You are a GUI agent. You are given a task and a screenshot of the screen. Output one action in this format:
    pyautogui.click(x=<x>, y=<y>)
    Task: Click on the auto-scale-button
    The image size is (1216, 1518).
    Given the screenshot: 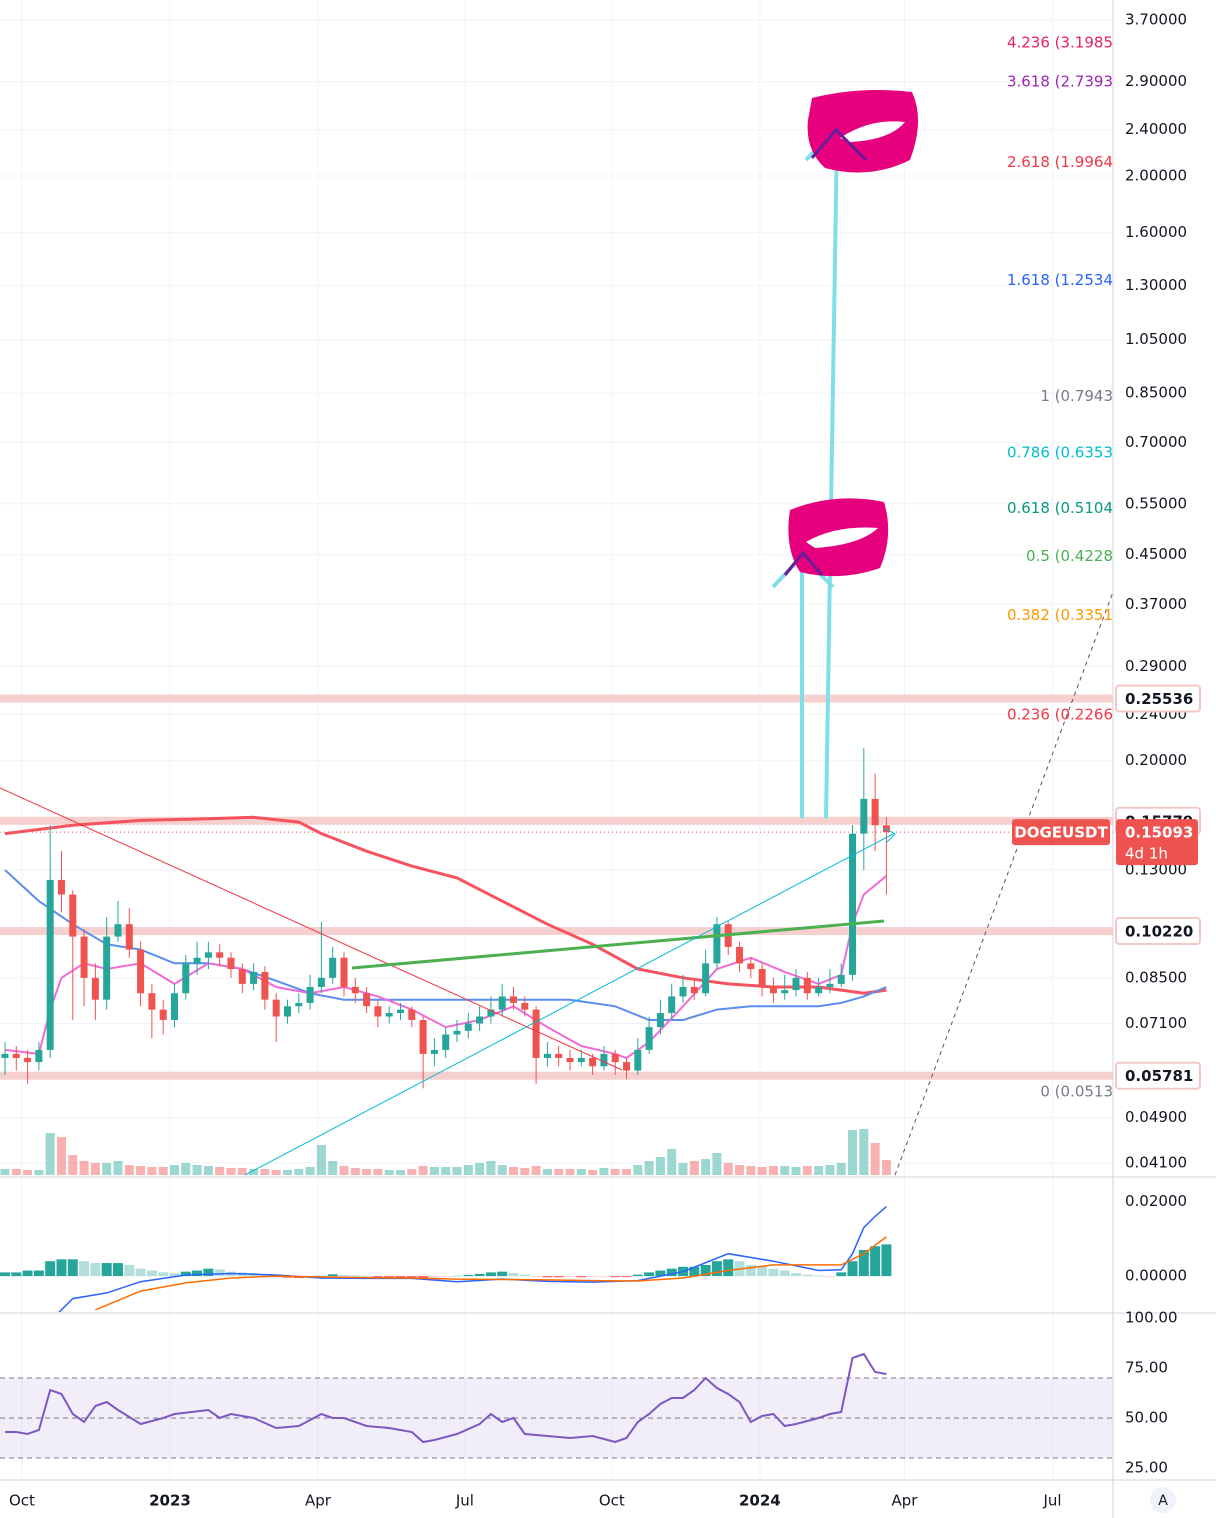 What is the action you would take?
    pyautogui.click(x=1163, y=1500)
    